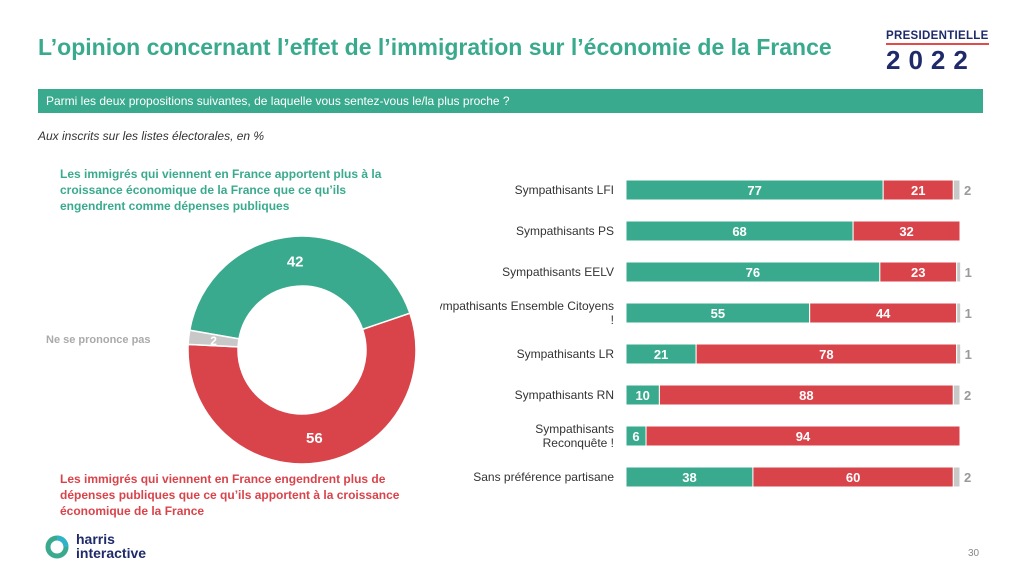 The height and width of the screenshot is (576, 1024). What do you see at coordinates (974, 553) in the screenshot?
I see `page-number: 30` at bounding box center [974, 553].